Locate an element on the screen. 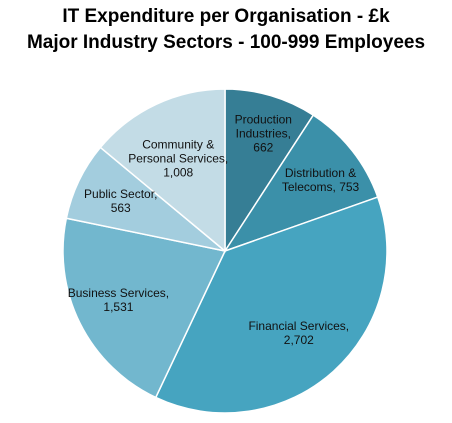 Image resolution: width=452 pixels, height=423 pixels. label-business-services: Business Services, 1,531 is located at coordinates (118, 300).